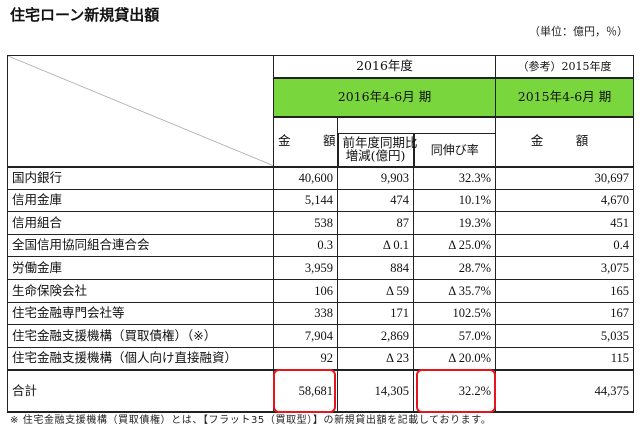 The height and width of the screenshot is (429, 640). Describe the element at coordinates (140, 391) in the screenshot. I see `total-label: 合計` at that location.